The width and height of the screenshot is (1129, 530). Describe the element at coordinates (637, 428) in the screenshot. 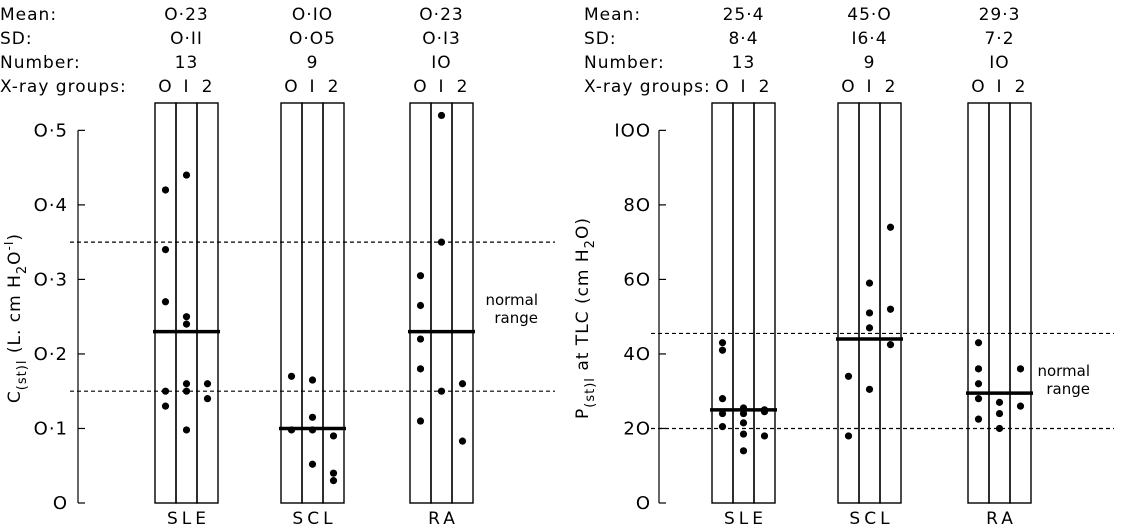

I see `y-tick-label: 2O` at that location.